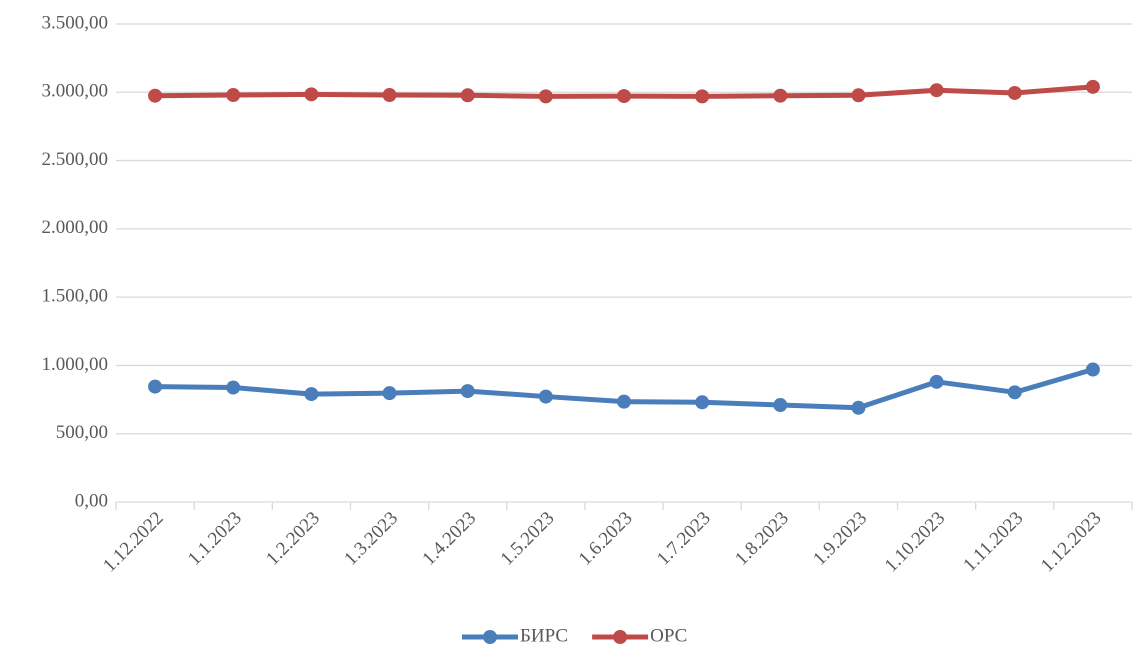 Image resolution: width=1134 pixels, height=651 pixels. I want to click on y-tick-label: 1.500,00, so click(75, 296).